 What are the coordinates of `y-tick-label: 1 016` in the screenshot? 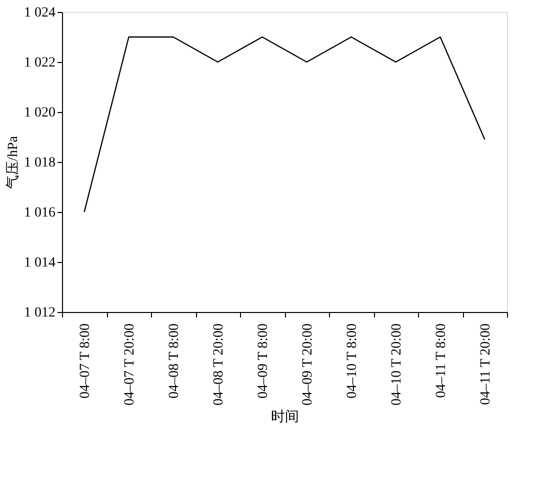 It's located at (40, 213).